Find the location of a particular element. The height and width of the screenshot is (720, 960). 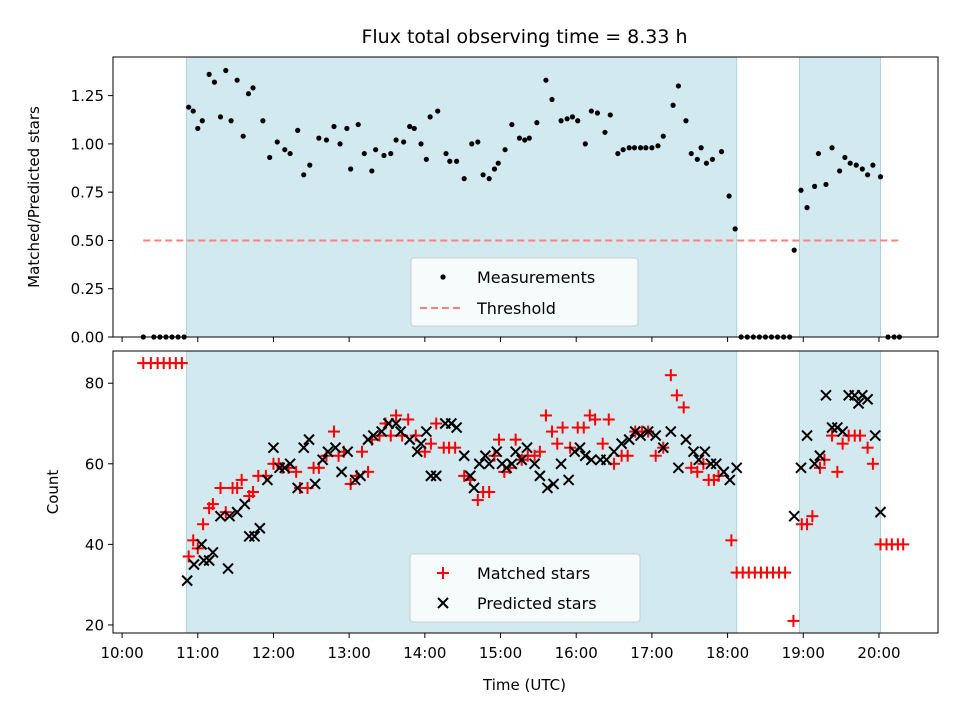

y-tick-label: 0.75 is located at coordinates (87, 193).